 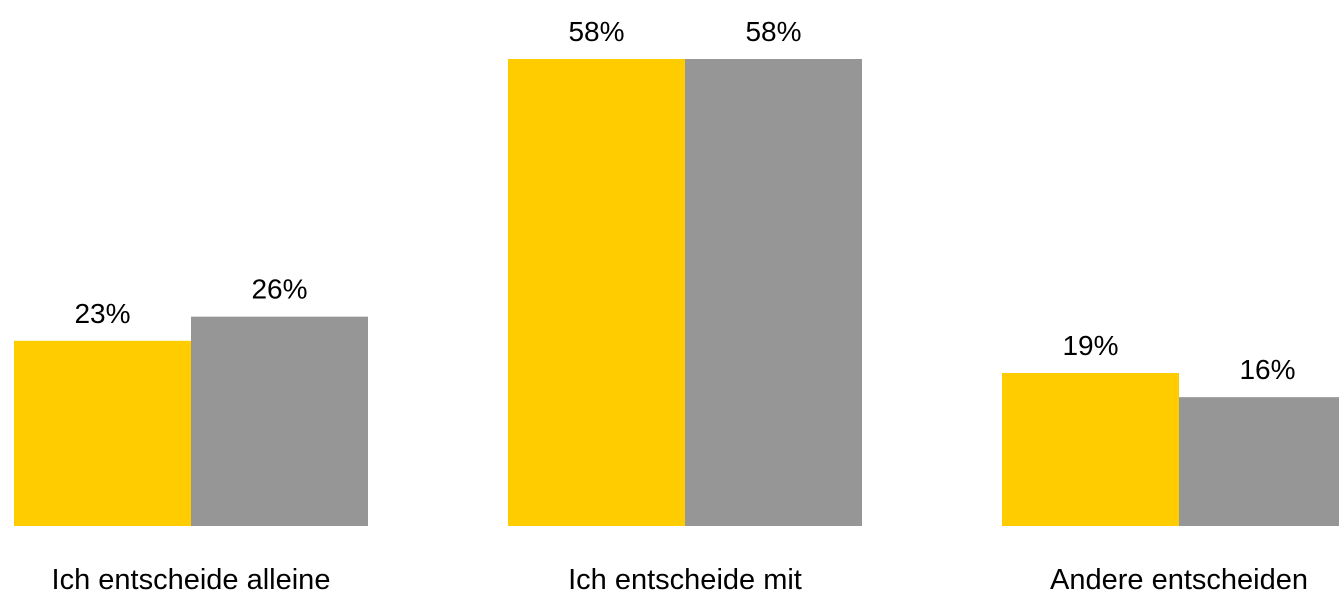 I want to click on category-label-andere-entscheiden: Andere entscheiden, so click(x=1179, y=578).